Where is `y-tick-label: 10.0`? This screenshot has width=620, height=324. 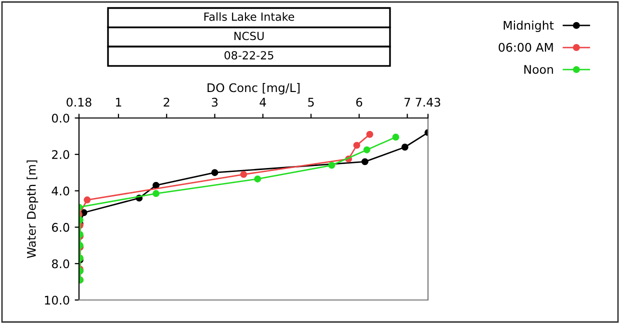
y-tick-label: 10.0 is located at coordinates (57, 300).